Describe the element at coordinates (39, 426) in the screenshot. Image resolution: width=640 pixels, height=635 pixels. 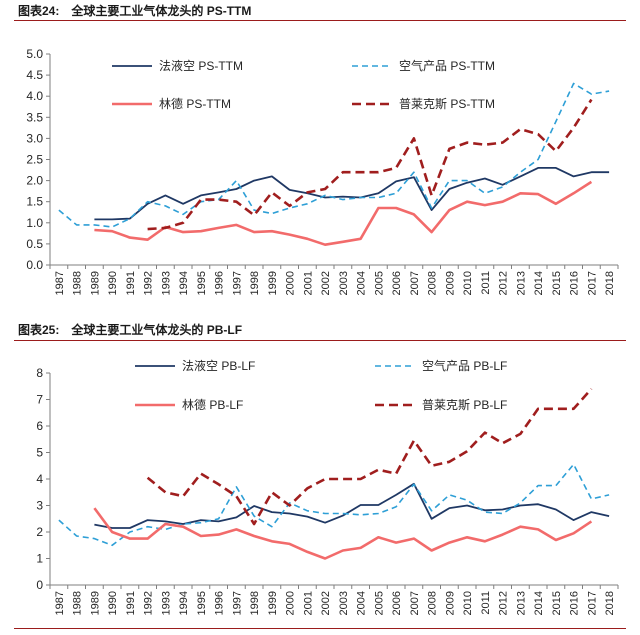
I see `y-tick-label: 6` at that location.